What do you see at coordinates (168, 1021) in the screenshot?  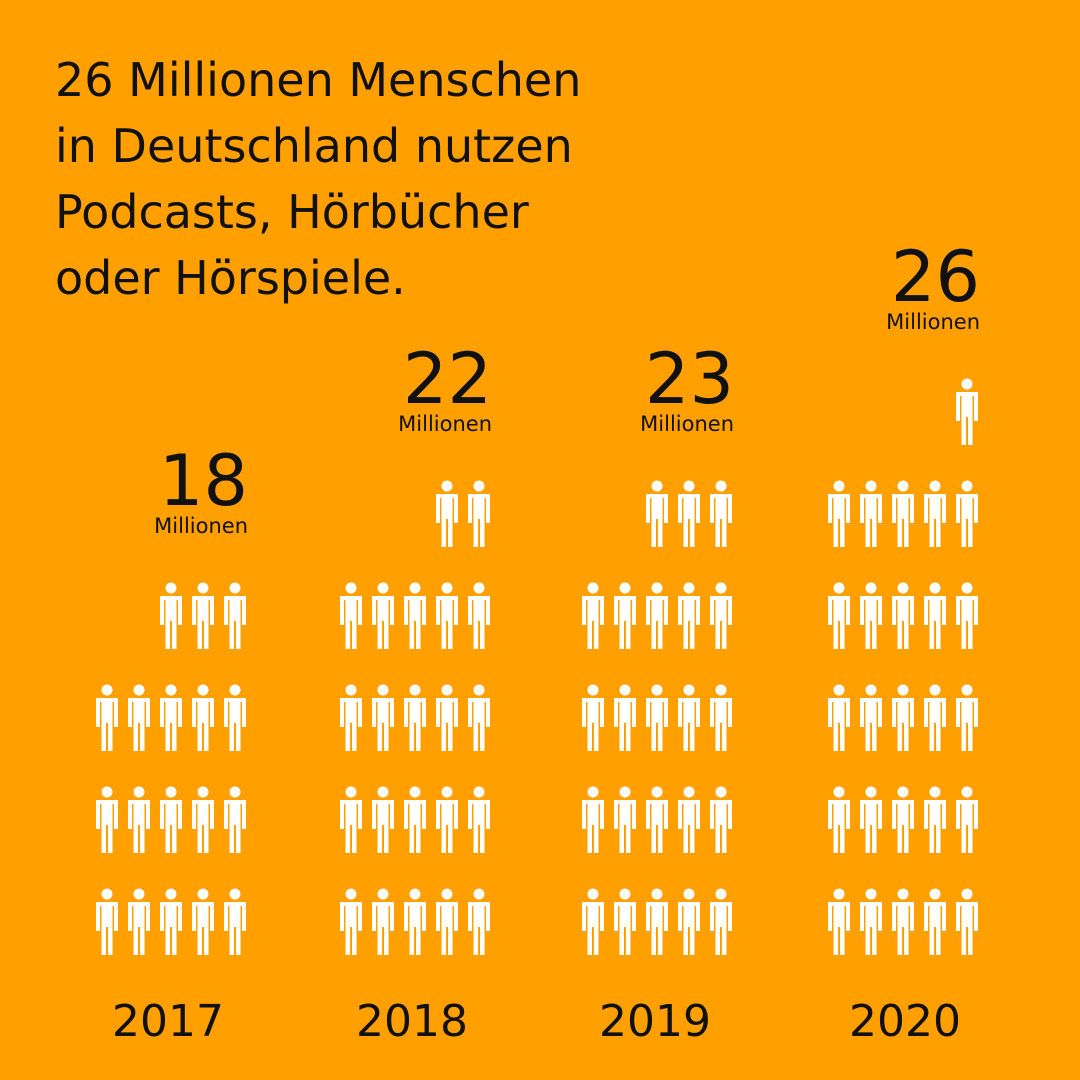 I see `year-label: 2017` at bounding box center [168, 1021].